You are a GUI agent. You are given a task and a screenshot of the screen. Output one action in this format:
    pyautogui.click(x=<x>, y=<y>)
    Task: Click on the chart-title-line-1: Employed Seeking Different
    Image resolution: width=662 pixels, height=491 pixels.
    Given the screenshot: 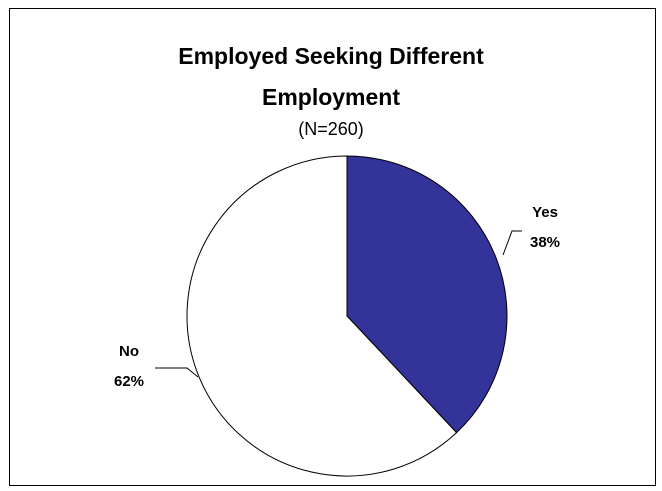 What is the action you would take?
    pyautogui.click(x=331, y=56)
    